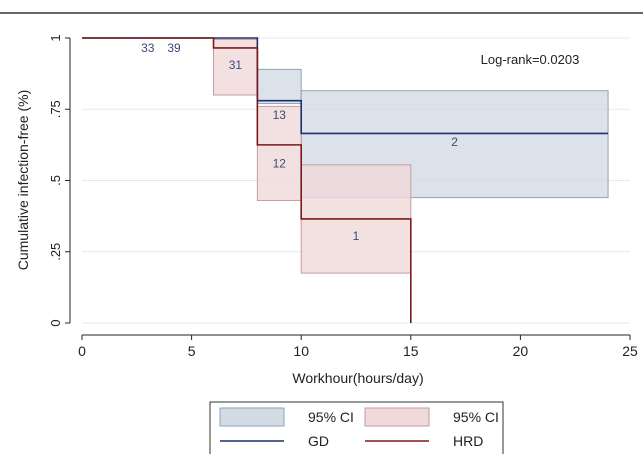 The width and height of the screenshot is (643, 454). I want to click on legend-swatch-ci-hrd, so click(397, 417).